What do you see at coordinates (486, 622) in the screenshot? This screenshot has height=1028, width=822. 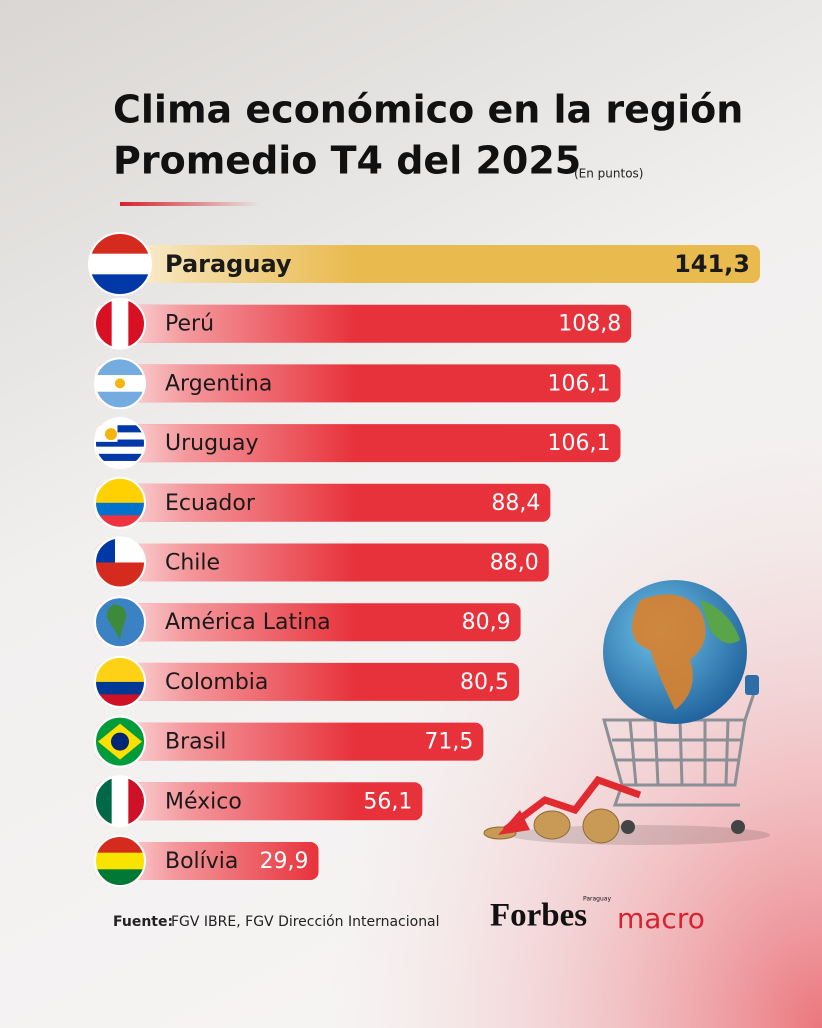 I see `value-label: 80,9` at bounding box center [486, 622].